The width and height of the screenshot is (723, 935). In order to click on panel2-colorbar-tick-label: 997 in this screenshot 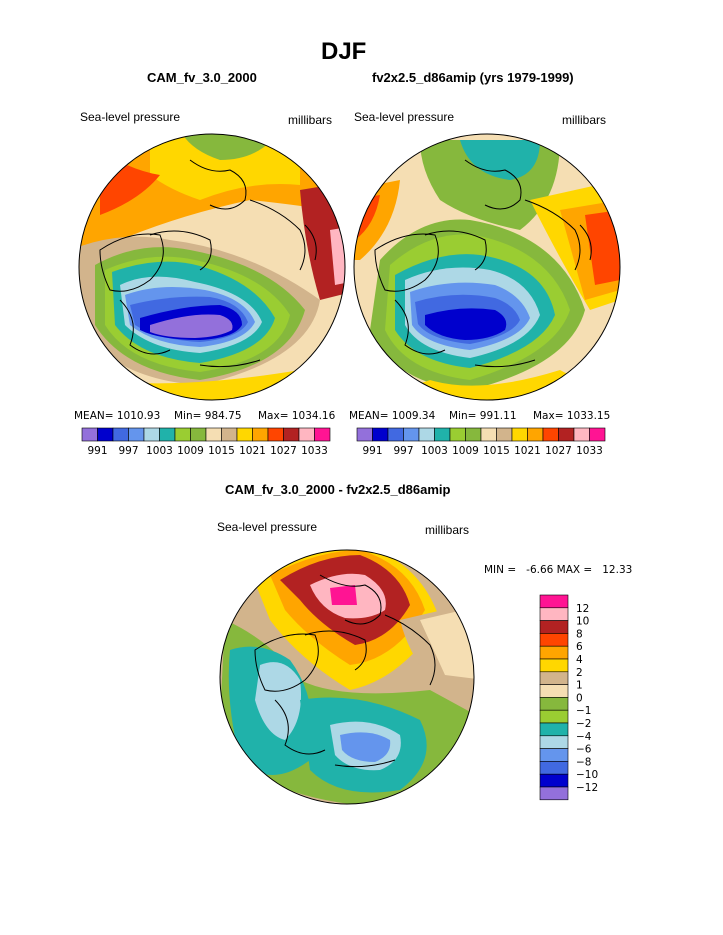, I will do `click(403, 451)`.